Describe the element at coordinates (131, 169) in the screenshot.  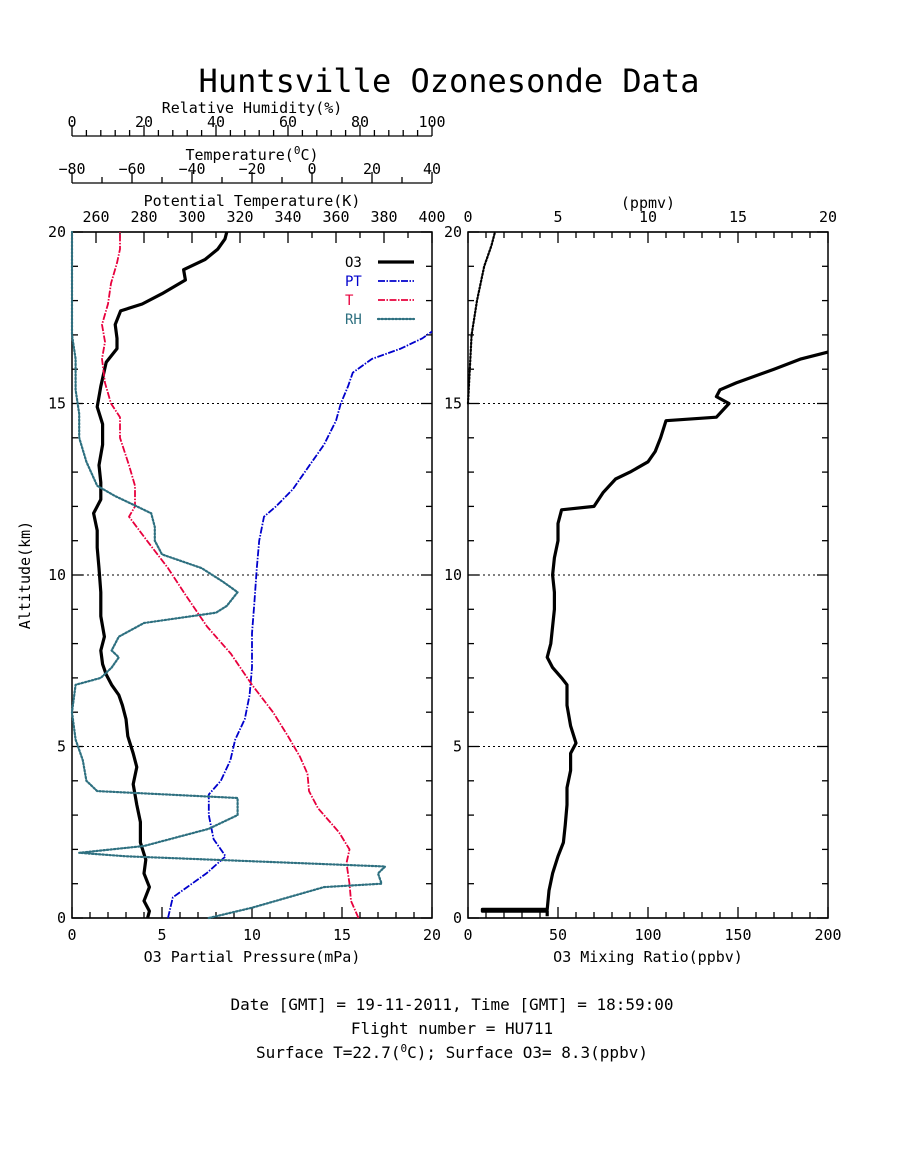
I see `temp-tick-label: −60` at that location.